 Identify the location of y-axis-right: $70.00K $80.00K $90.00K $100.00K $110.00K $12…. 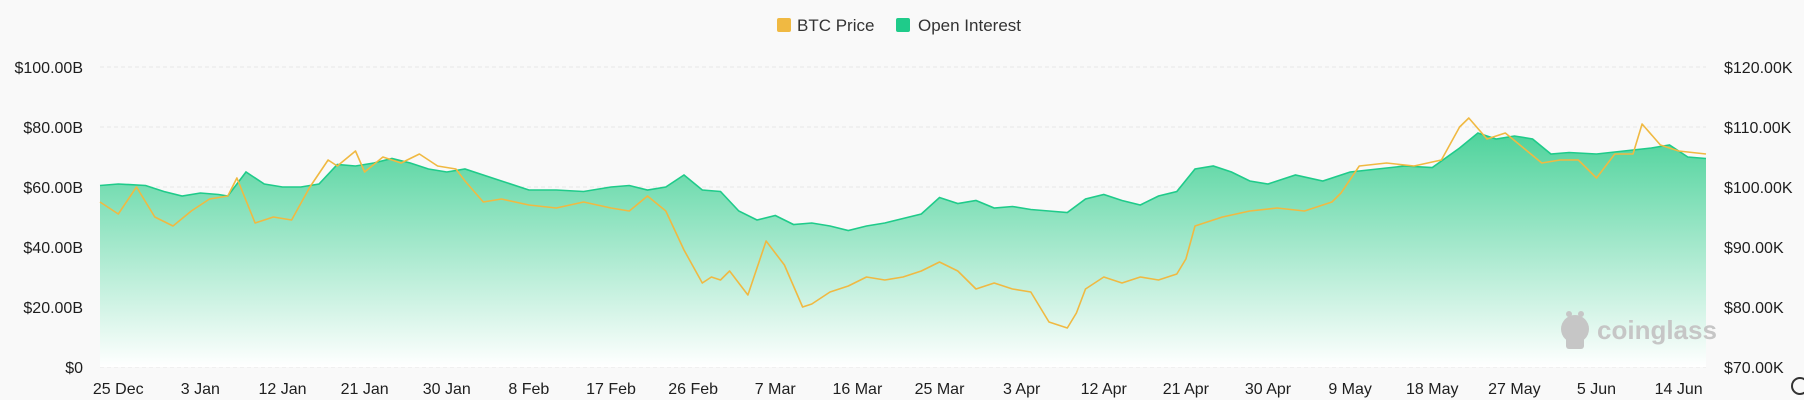
(1758, 218).